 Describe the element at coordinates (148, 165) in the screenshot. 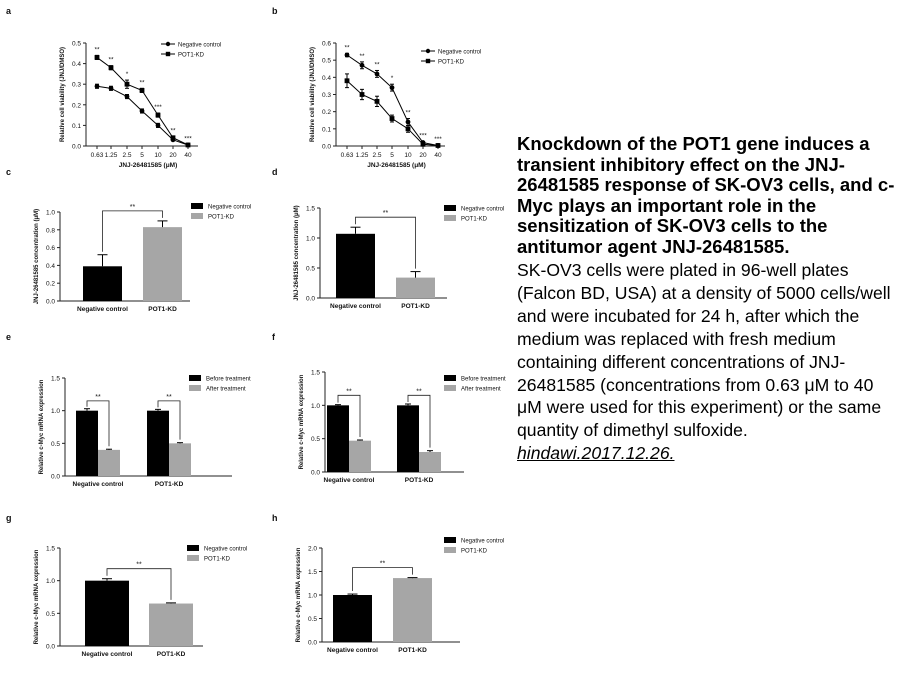

I see `x-axis-label: JNJ-26481585 (μM)` at that location.